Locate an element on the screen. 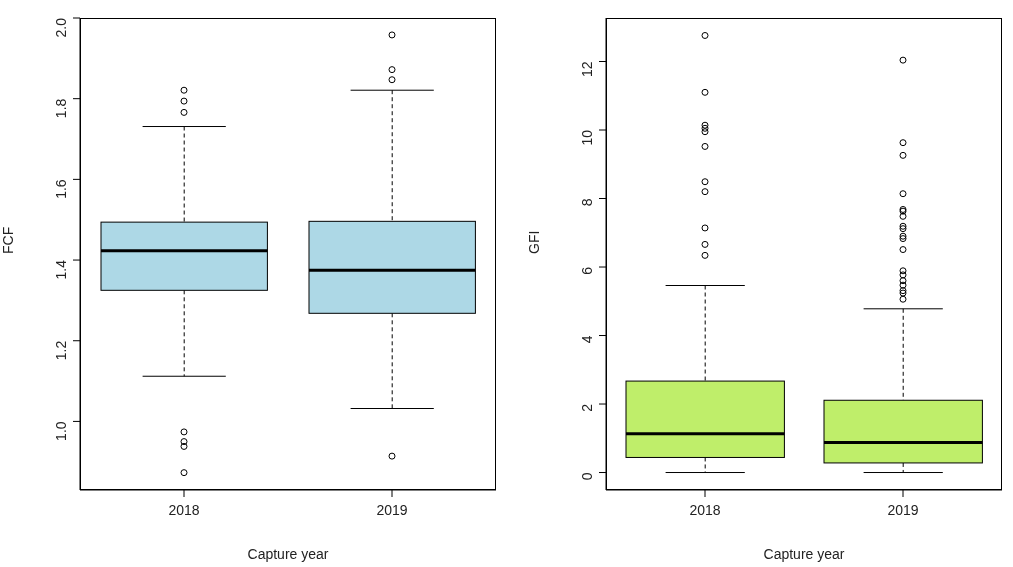 This screenshot has height=567, width=1013. y-tick-label: 1.4 is located at coordinates (60, 269).